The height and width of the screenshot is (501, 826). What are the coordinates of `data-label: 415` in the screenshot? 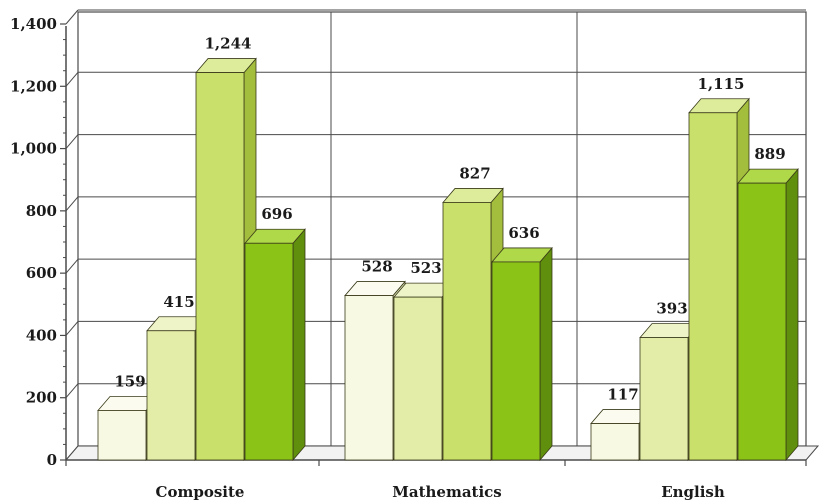 It's located at (178, 302).